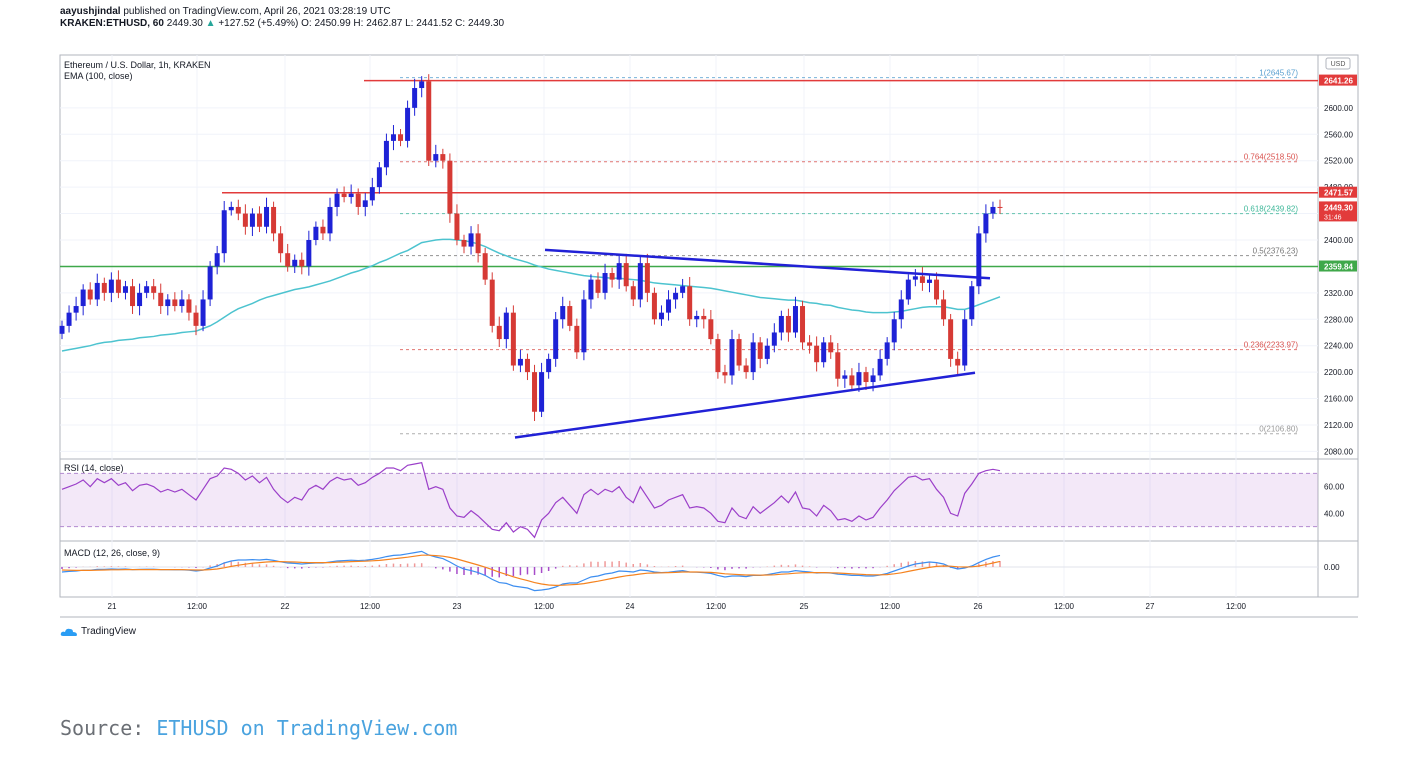  What do you see at coordinates (137, 65) in the screenshot?
I see `legend-title: Ethereum / U.S. Dollar, 1h, KRAKEN` at bounding box center [137, 65].